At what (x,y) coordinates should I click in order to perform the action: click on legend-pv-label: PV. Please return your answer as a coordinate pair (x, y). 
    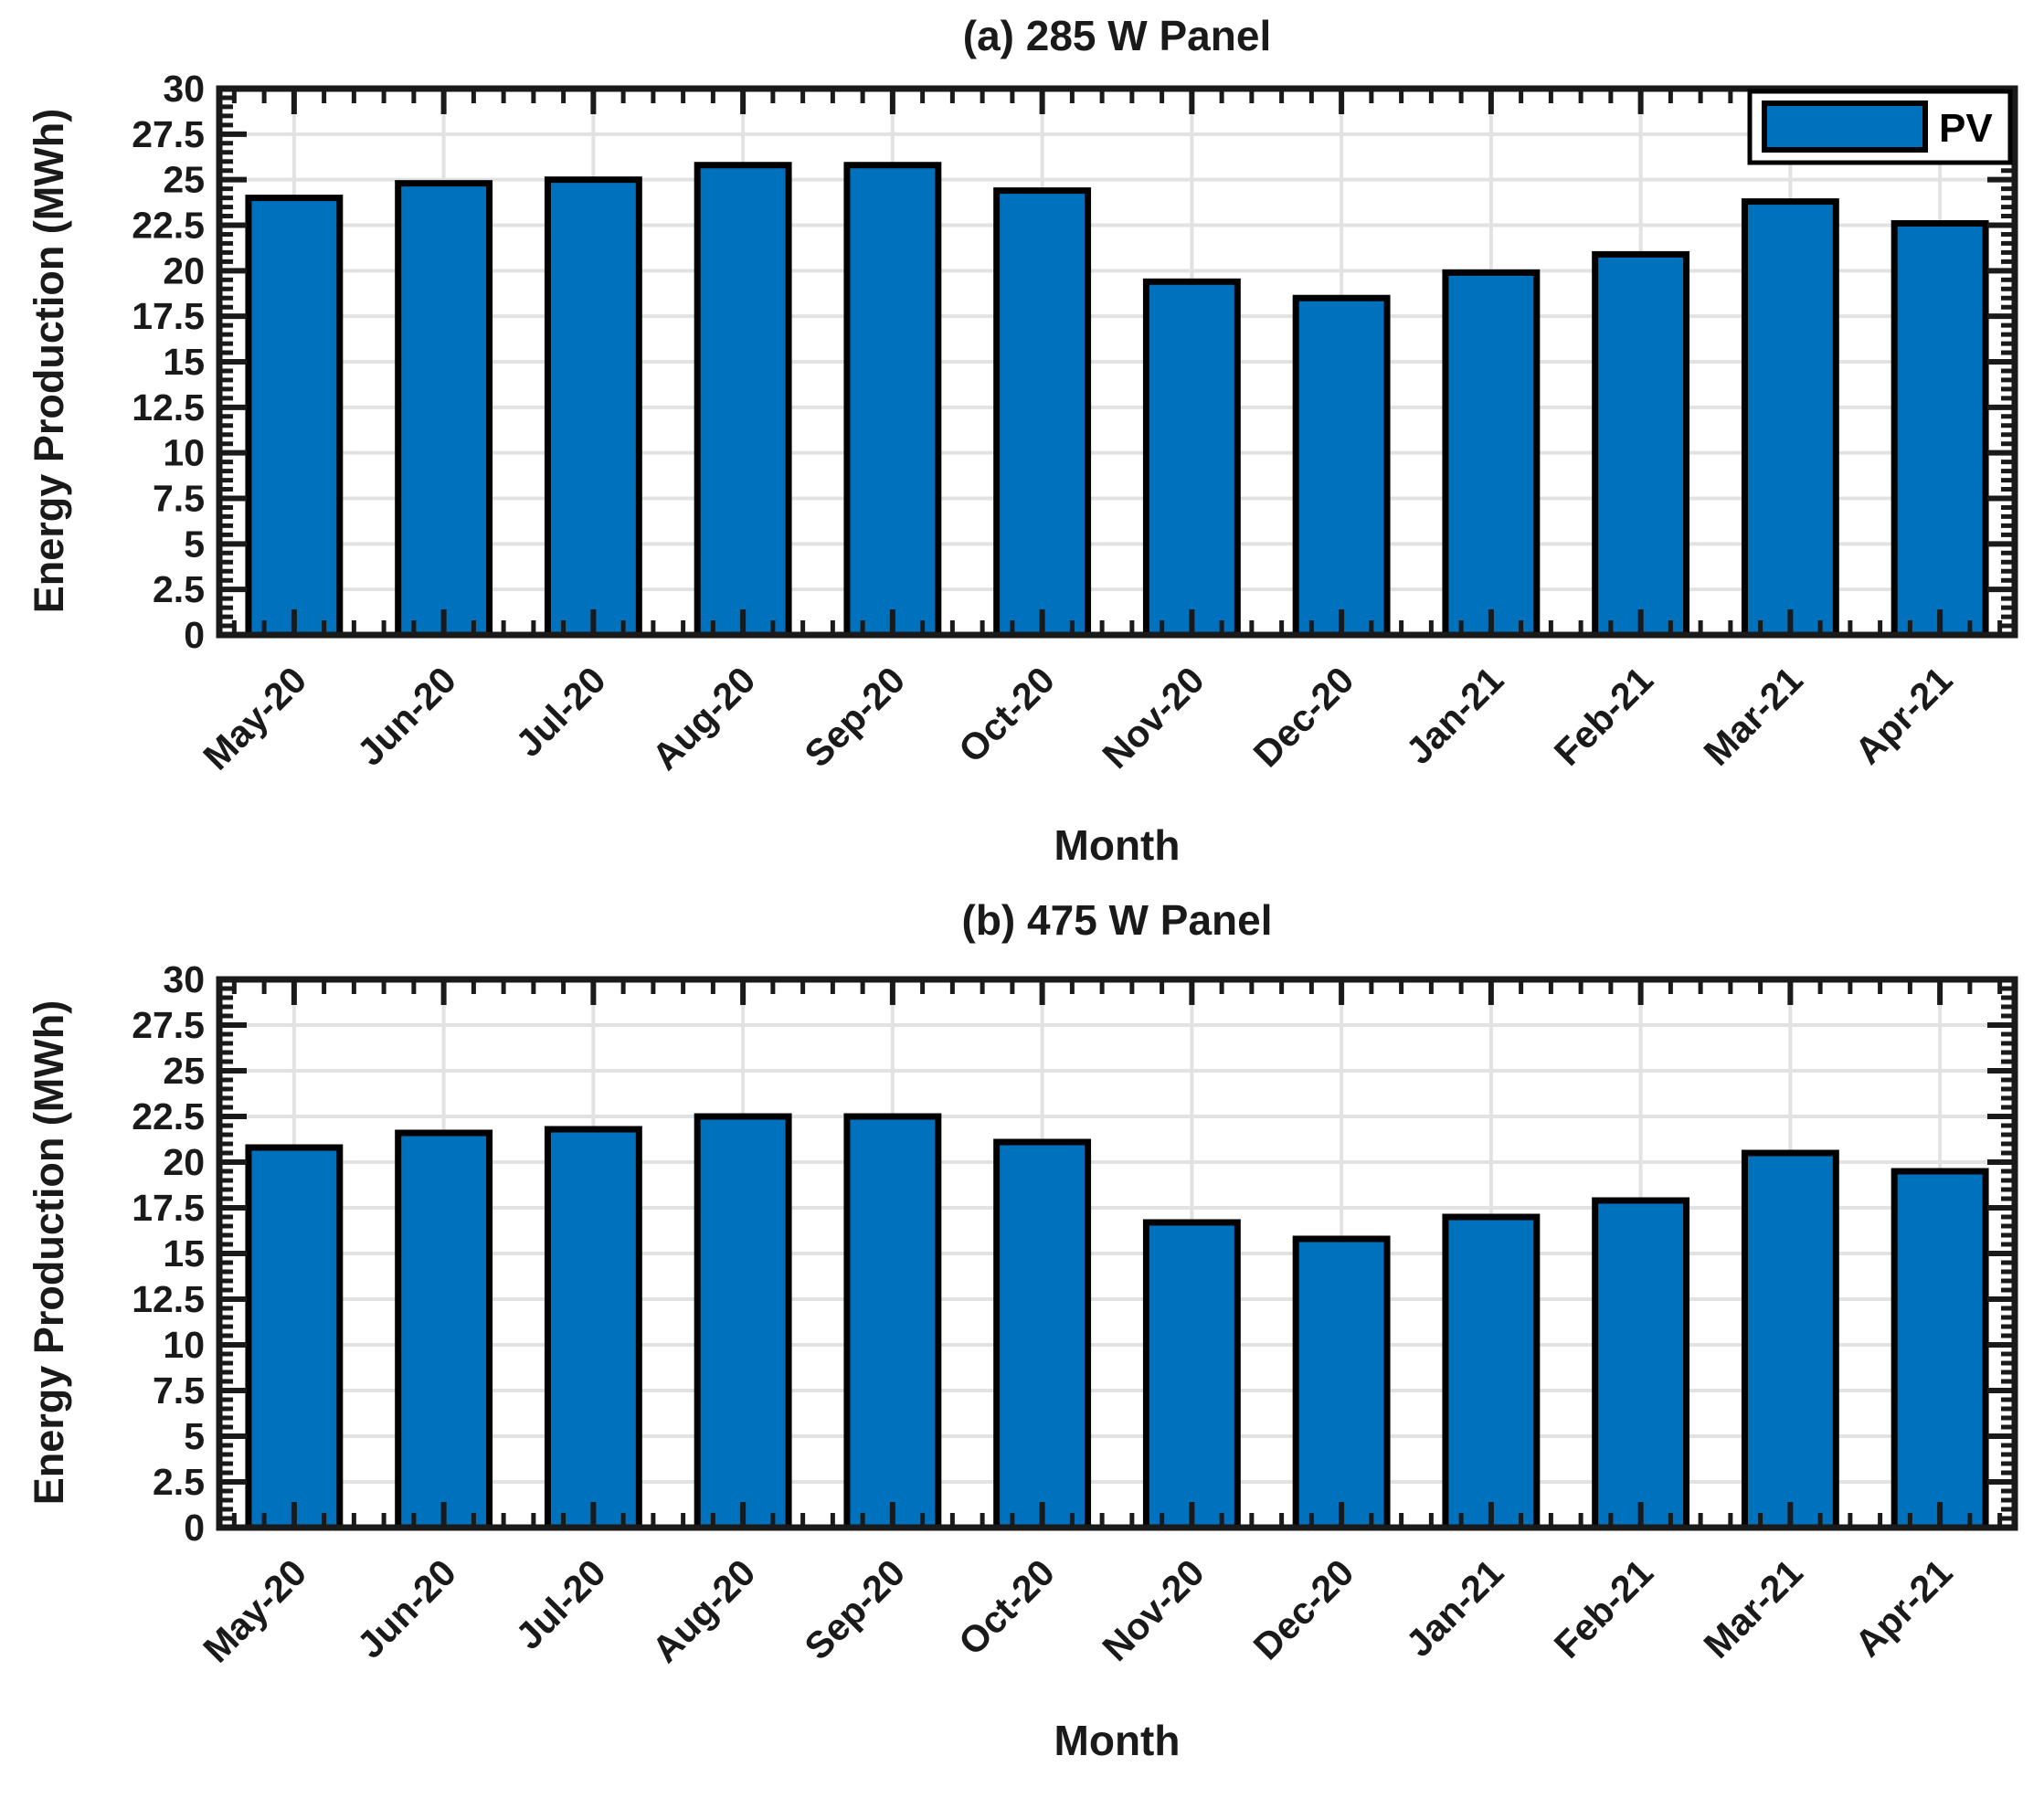
    Looking at the image, I should click on (1966, 128).